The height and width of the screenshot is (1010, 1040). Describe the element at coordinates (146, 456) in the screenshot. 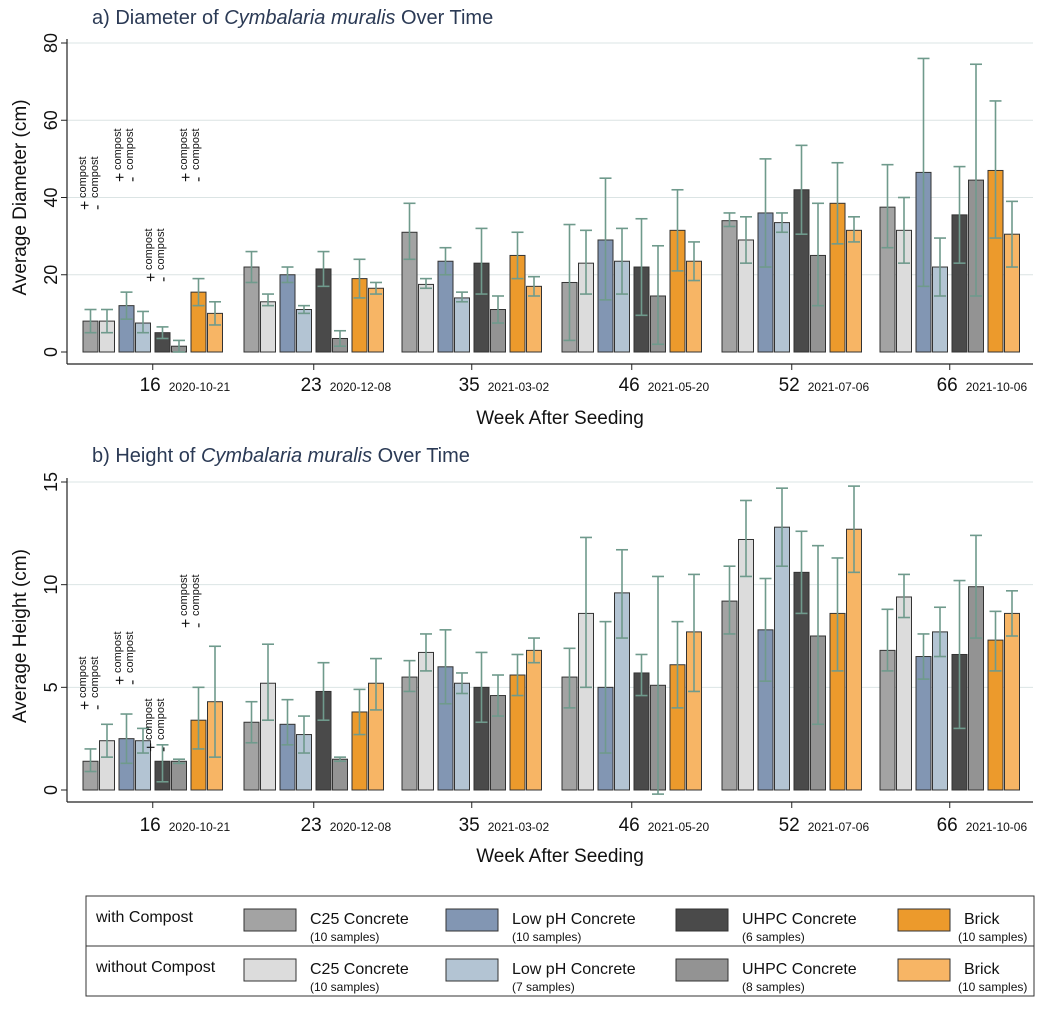

I see `chart-title-prefix: b) Height of` at that location.